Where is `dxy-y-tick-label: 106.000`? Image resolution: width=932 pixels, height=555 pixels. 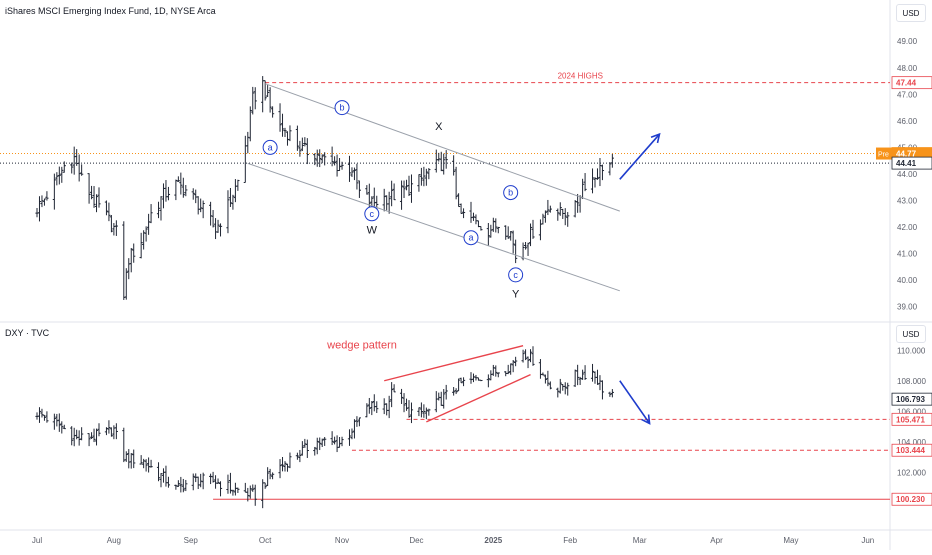
dxy-y-tick-label: 106.000 is located at coordinates (911, 411).